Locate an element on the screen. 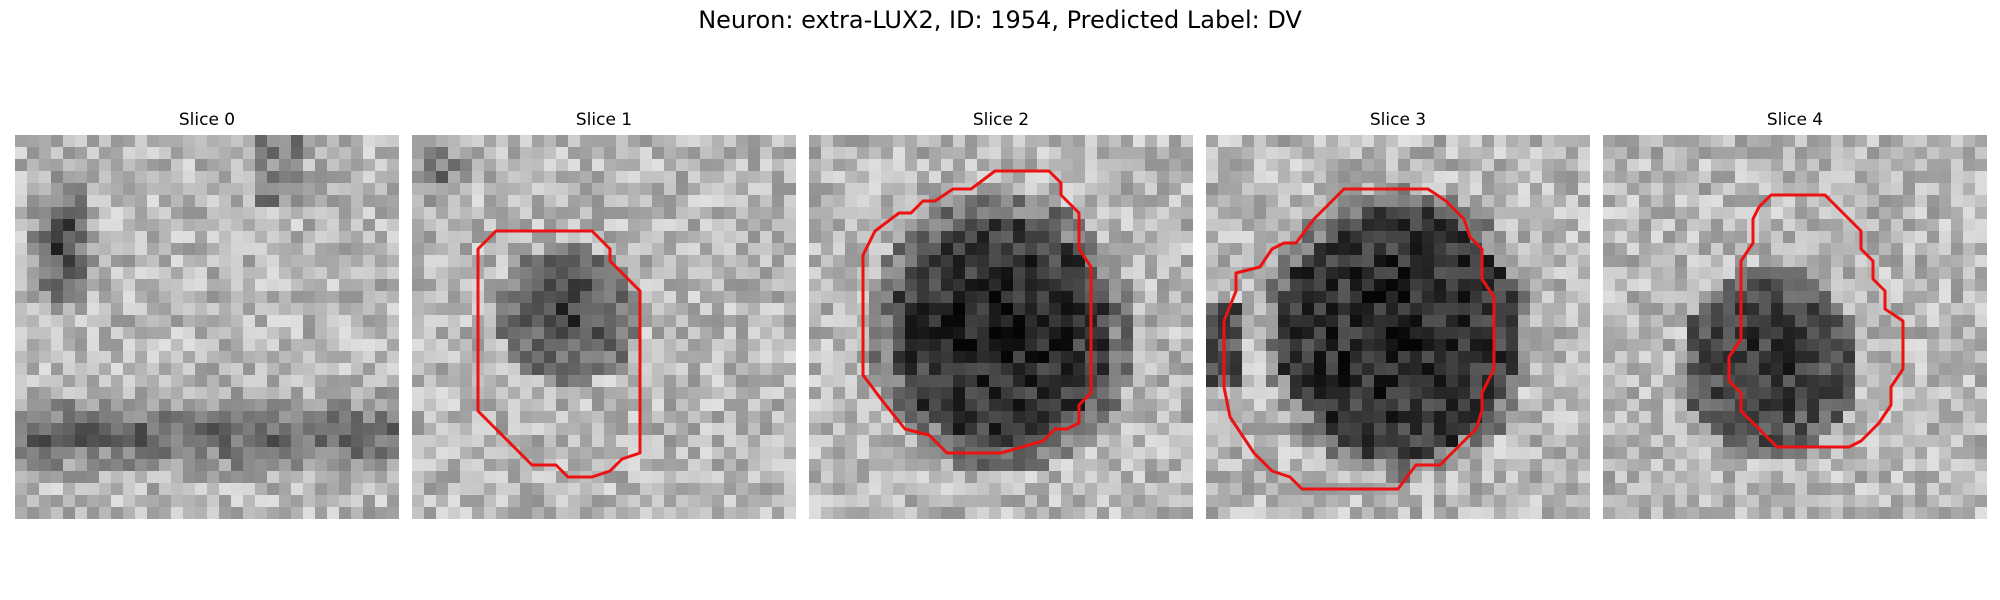 The width and height of the screenshot is (2000, 600). slice-panel-0: Slice 0 is located at coordinates (207, 315).